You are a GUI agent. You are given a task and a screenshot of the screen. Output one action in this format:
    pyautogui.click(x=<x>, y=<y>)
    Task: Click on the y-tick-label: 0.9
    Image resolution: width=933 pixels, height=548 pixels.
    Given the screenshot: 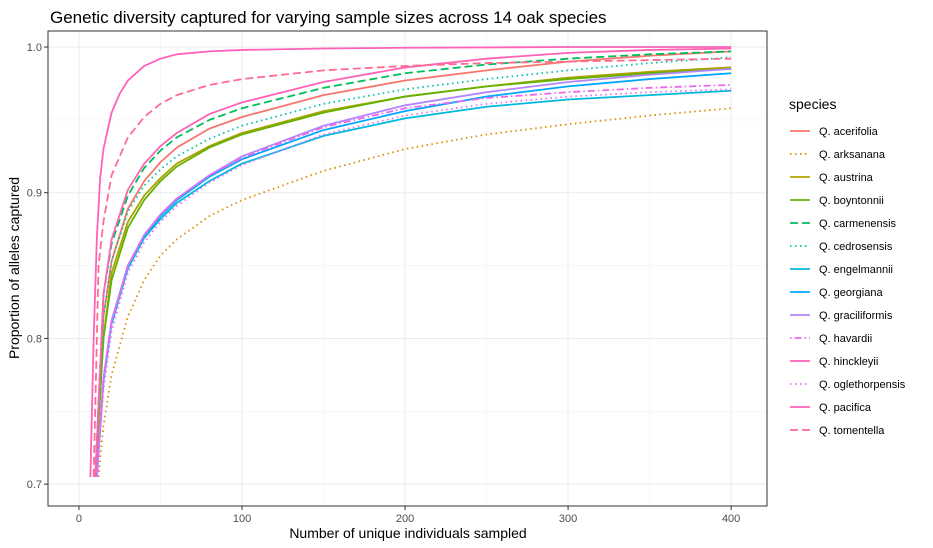 What is the action you would take?
    pyautogui.click(x=34, y=194)
    